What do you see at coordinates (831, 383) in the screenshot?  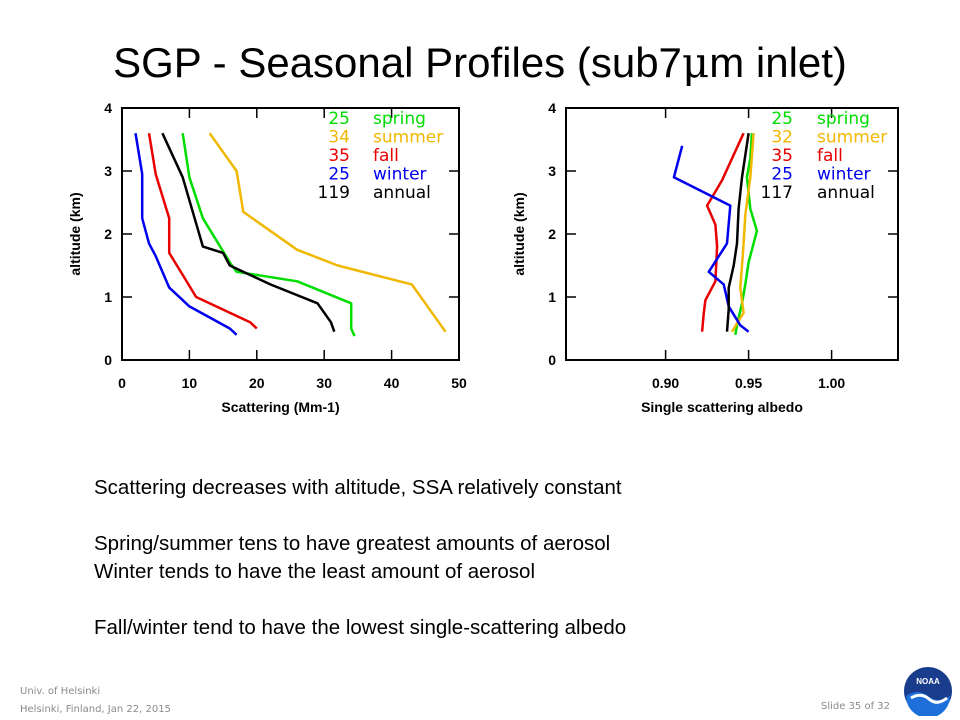 I see `x-tick-label: 1.00` at bounding box center [831, 383].